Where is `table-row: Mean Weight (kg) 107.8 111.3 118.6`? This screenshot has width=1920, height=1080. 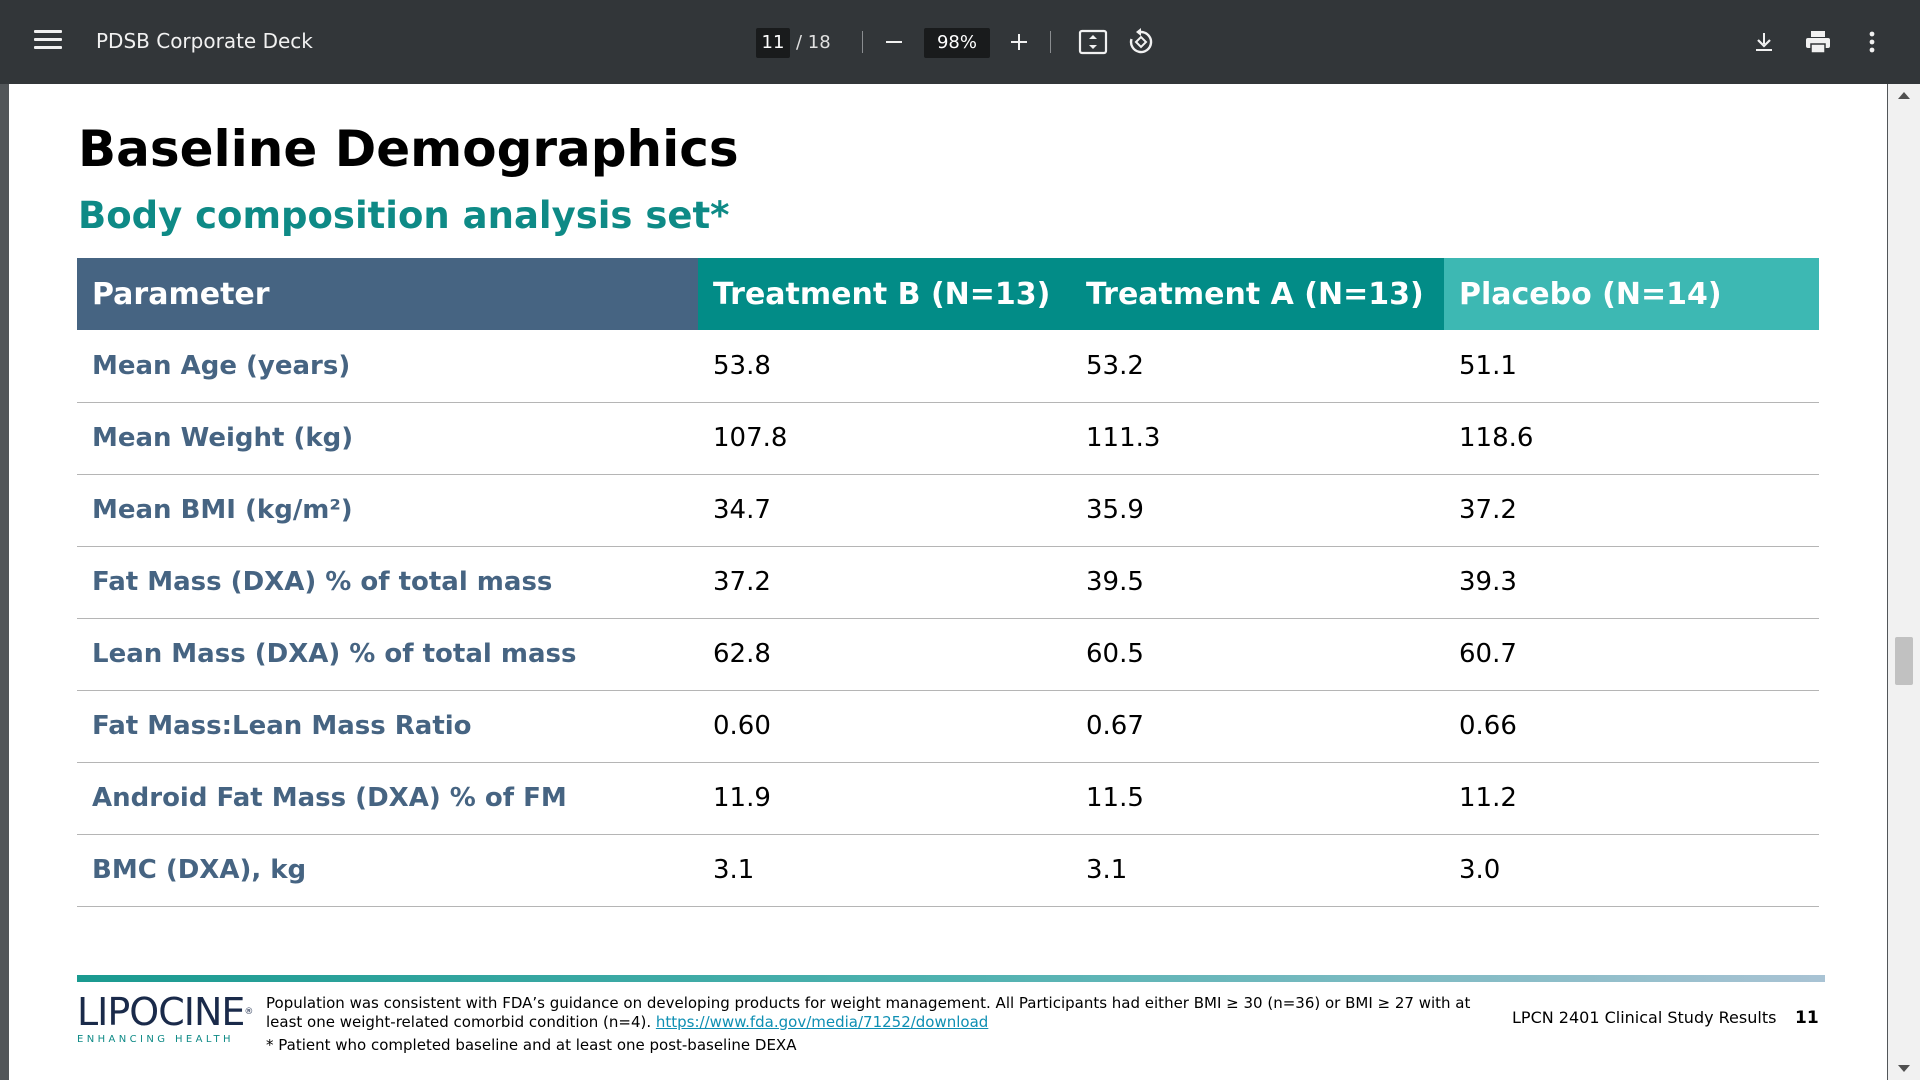
table-row: Mean Weight (kg) 107.8 111.3 118.6 is located at coordinates (948, 438).